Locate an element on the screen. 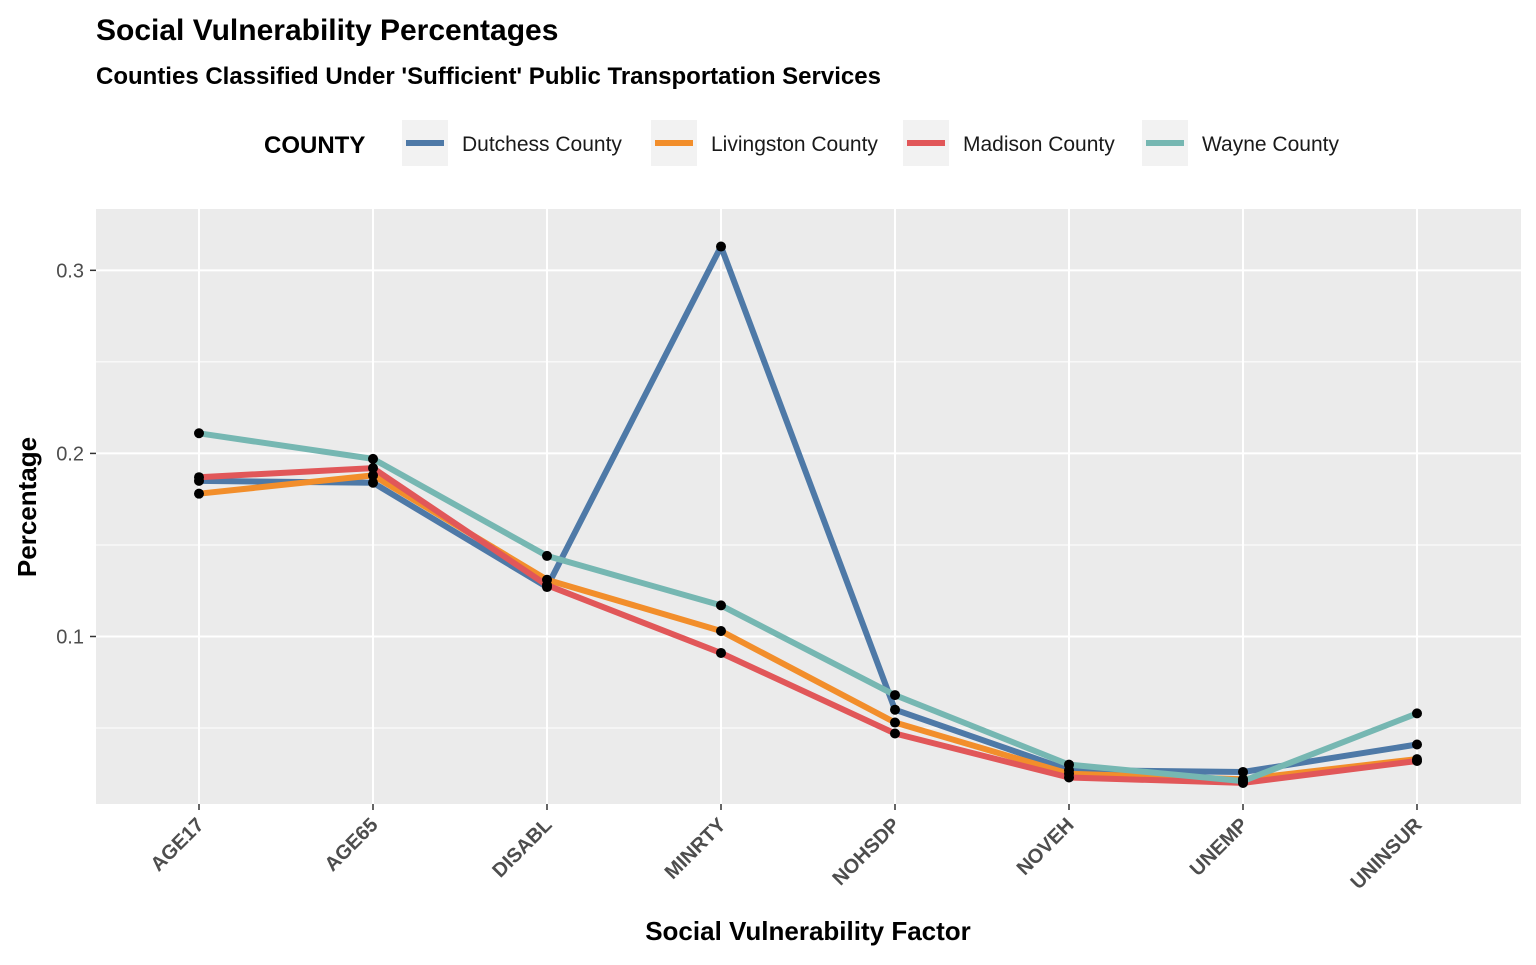  legend-label: Madison County is located at coordinates (1039, 144).